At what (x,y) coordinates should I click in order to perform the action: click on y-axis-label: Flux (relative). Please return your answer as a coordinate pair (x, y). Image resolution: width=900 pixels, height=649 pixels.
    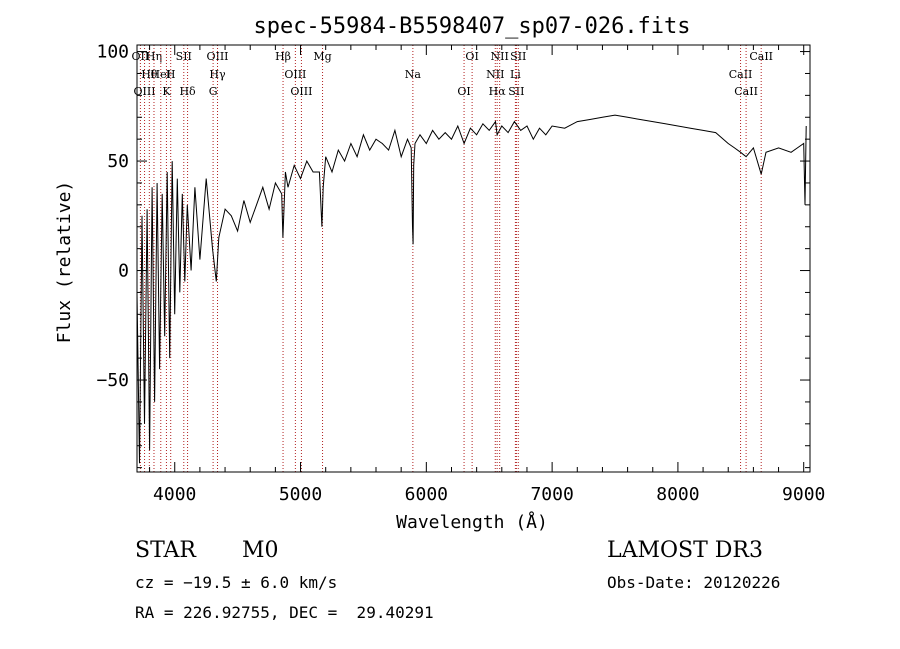
    Looking at the image, I should click on (64, 262).